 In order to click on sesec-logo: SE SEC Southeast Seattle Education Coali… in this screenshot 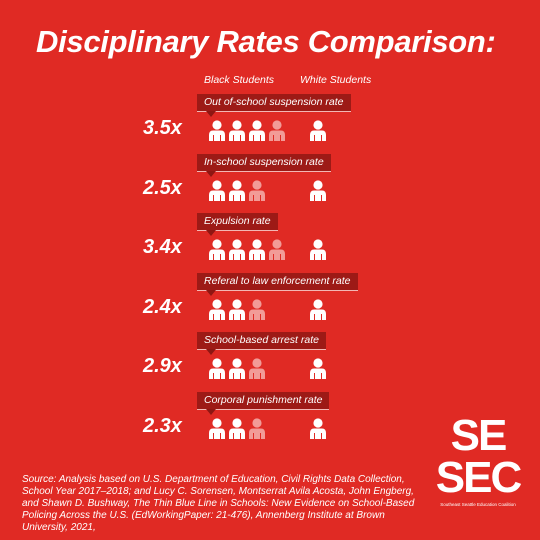, I will do `click(478, 459)`.